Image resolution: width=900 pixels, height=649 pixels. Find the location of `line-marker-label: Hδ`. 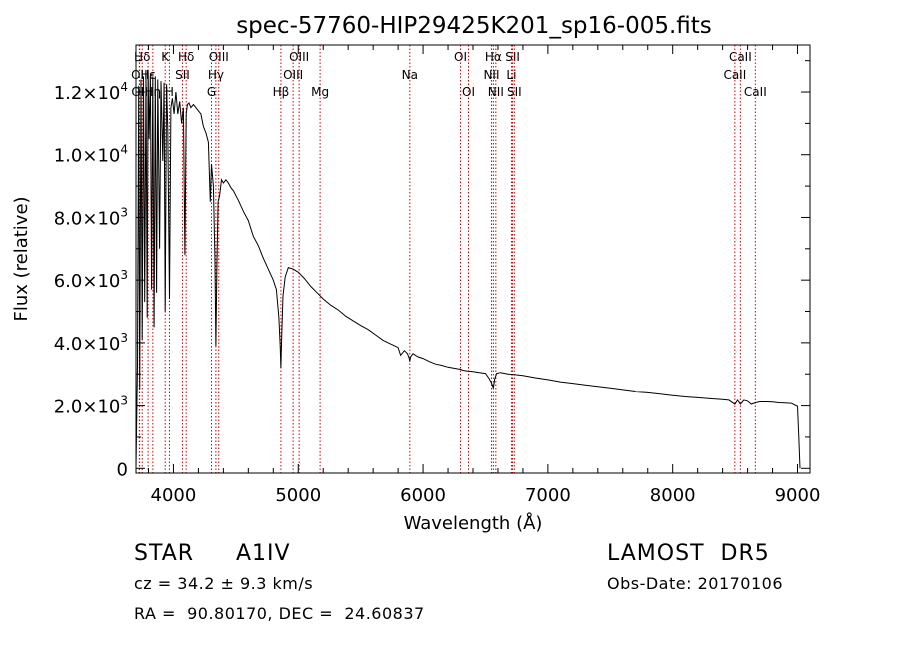

line-marker-label: Hδ is located at coordinates (186, 57).